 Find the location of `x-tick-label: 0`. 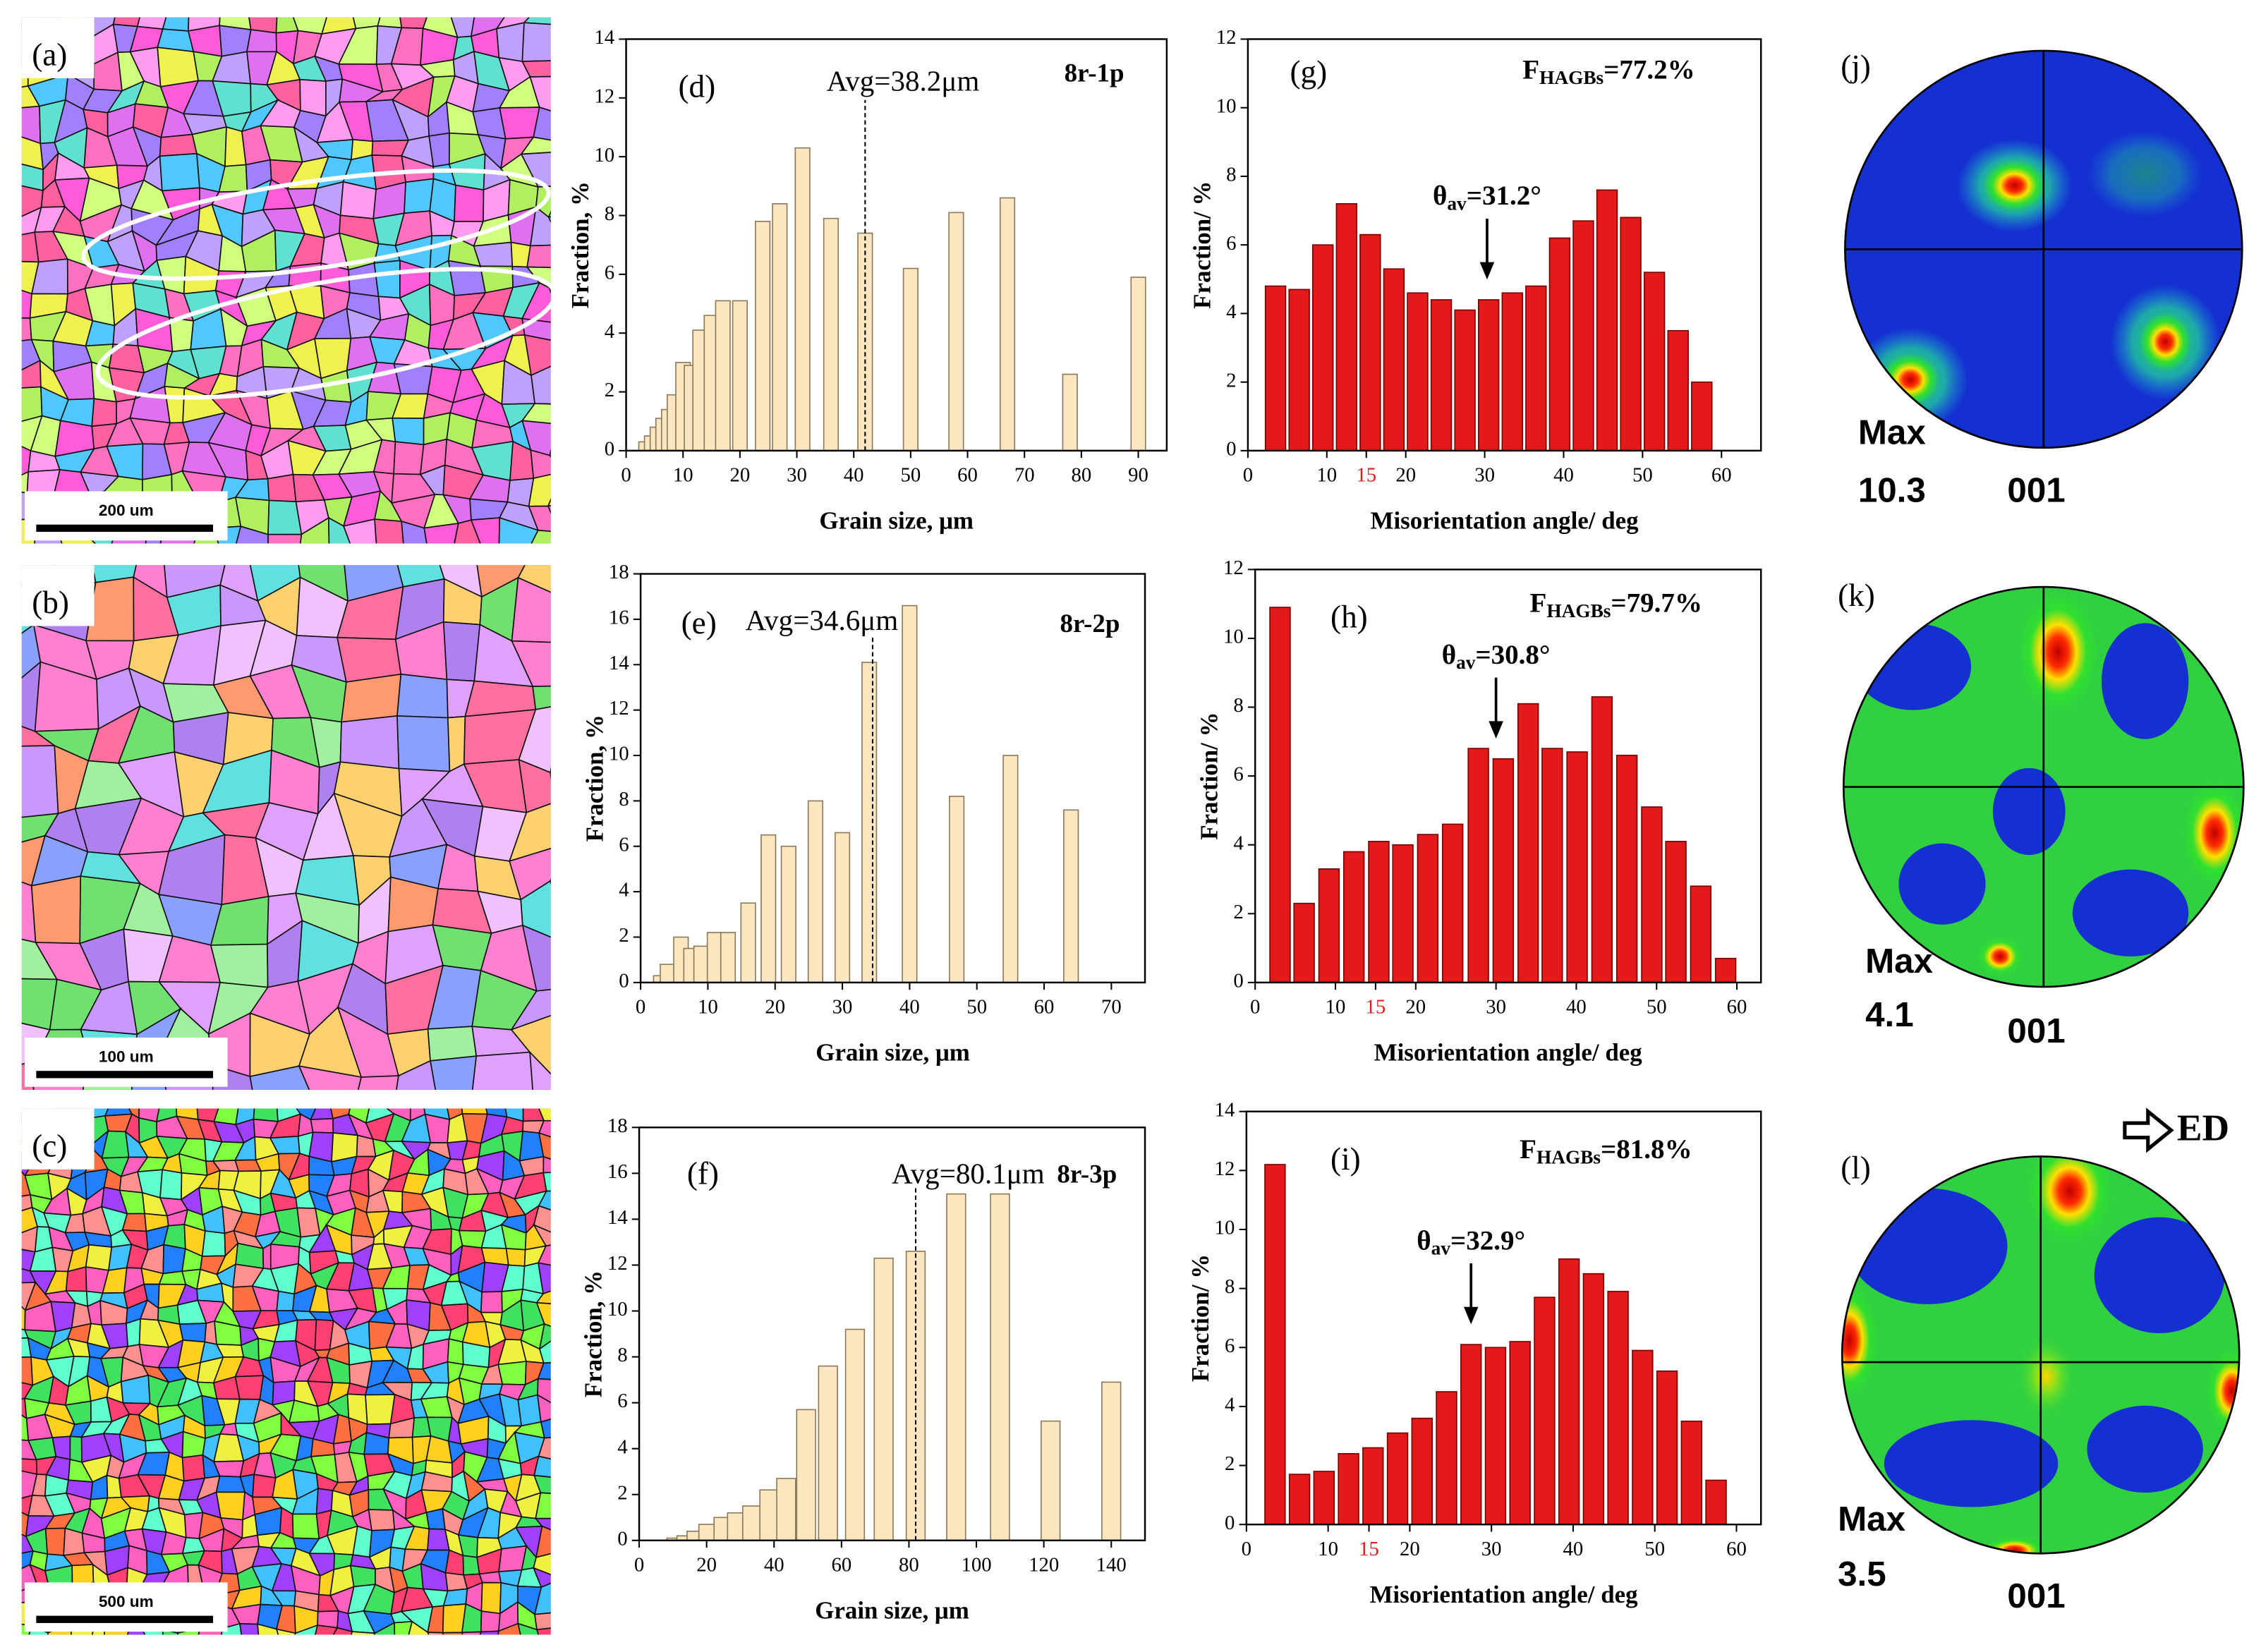

x-tick-label: 0 is located at coordinates (1248, 474).